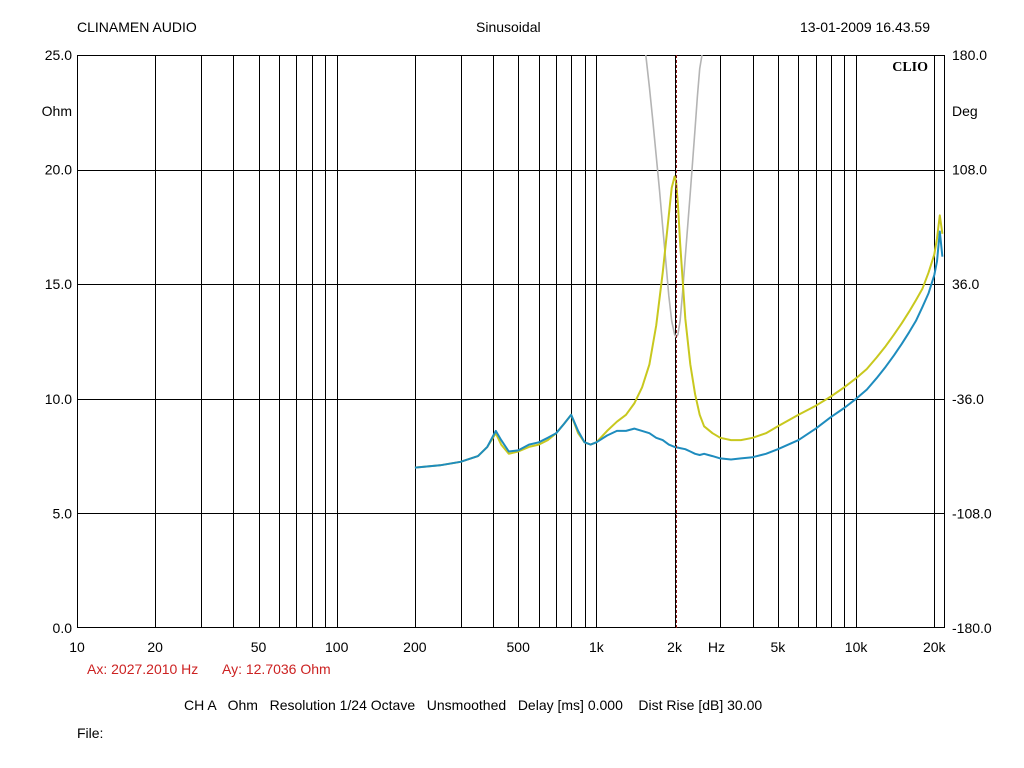 The image size is (1024, 768). Describe the element at coordinates (674, 196) in the screenshot. I see `series-line-gray` at that location.